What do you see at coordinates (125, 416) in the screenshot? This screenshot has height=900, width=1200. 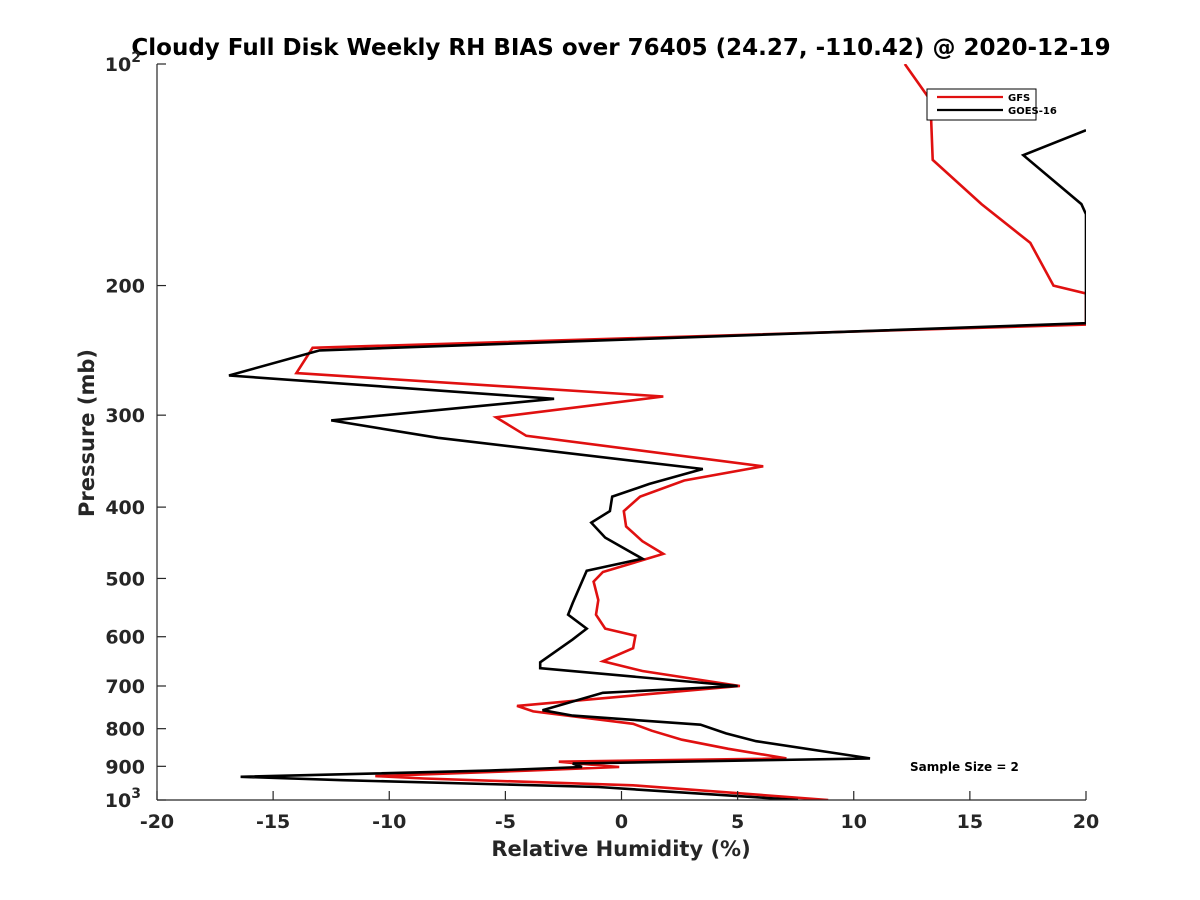 I see `y-tick-label: 300` at bounding box center [125, 416].